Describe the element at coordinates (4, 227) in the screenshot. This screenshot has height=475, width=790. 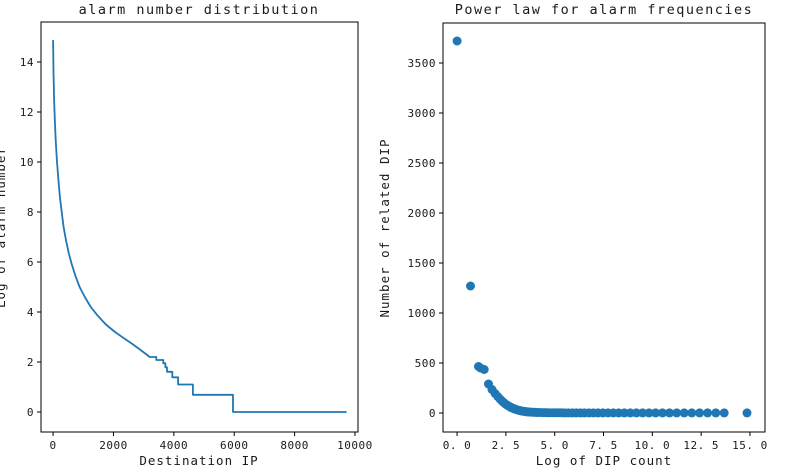
I see `y-axis-label: Log of alarm number` at that location.